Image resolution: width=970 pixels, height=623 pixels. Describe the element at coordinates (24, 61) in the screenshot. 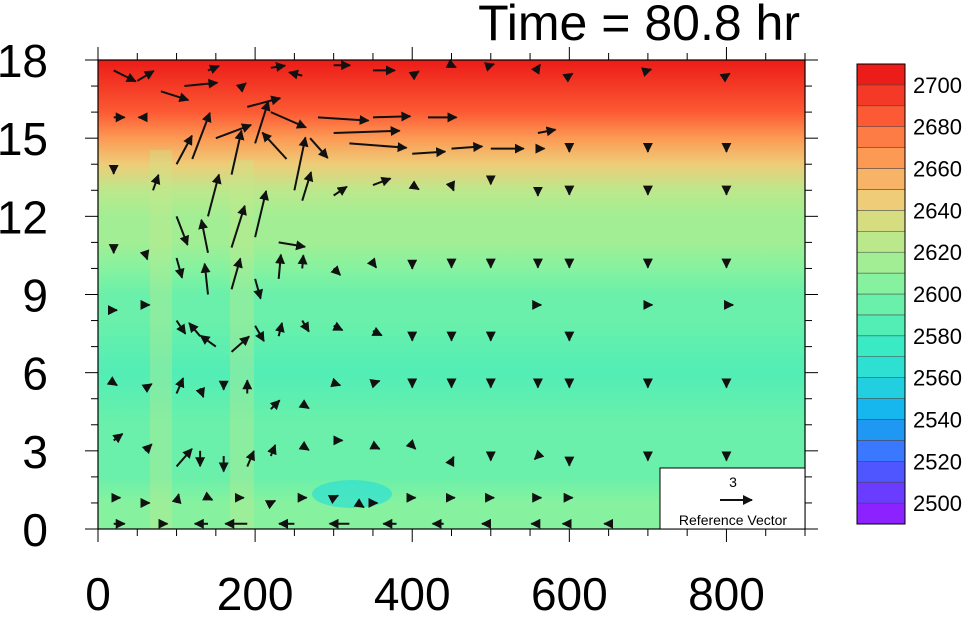

I see `y-tick-label: 18` at that location.